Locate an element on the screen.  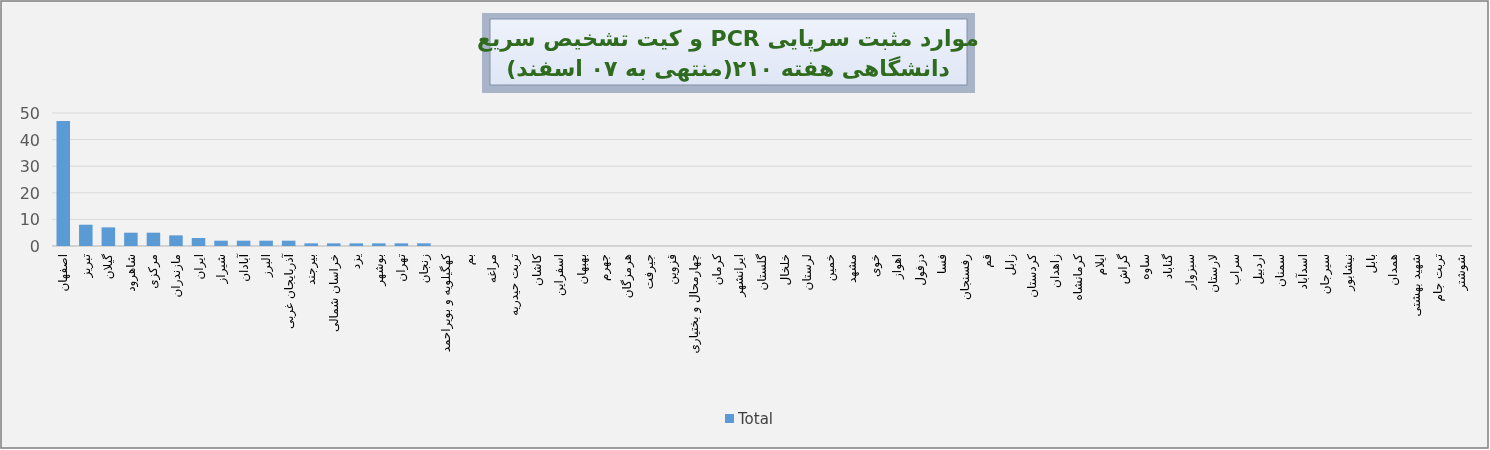
y-tick-label: 30 is located at coordinates (29, 167).